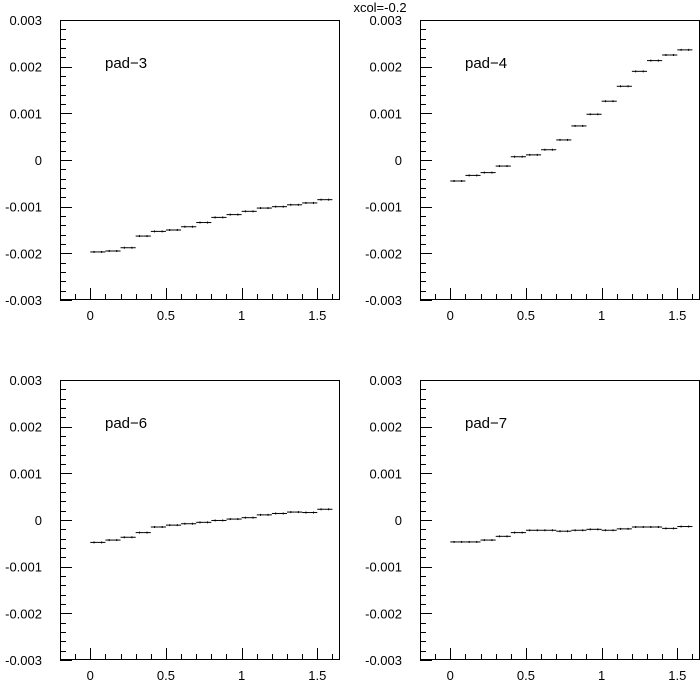 The height and width of the screenshot is (685, 700). What do you see at coordinates (126, 423) in the screenshot?
I see `pad-label: pad−6` at bounding box center [126, 423].